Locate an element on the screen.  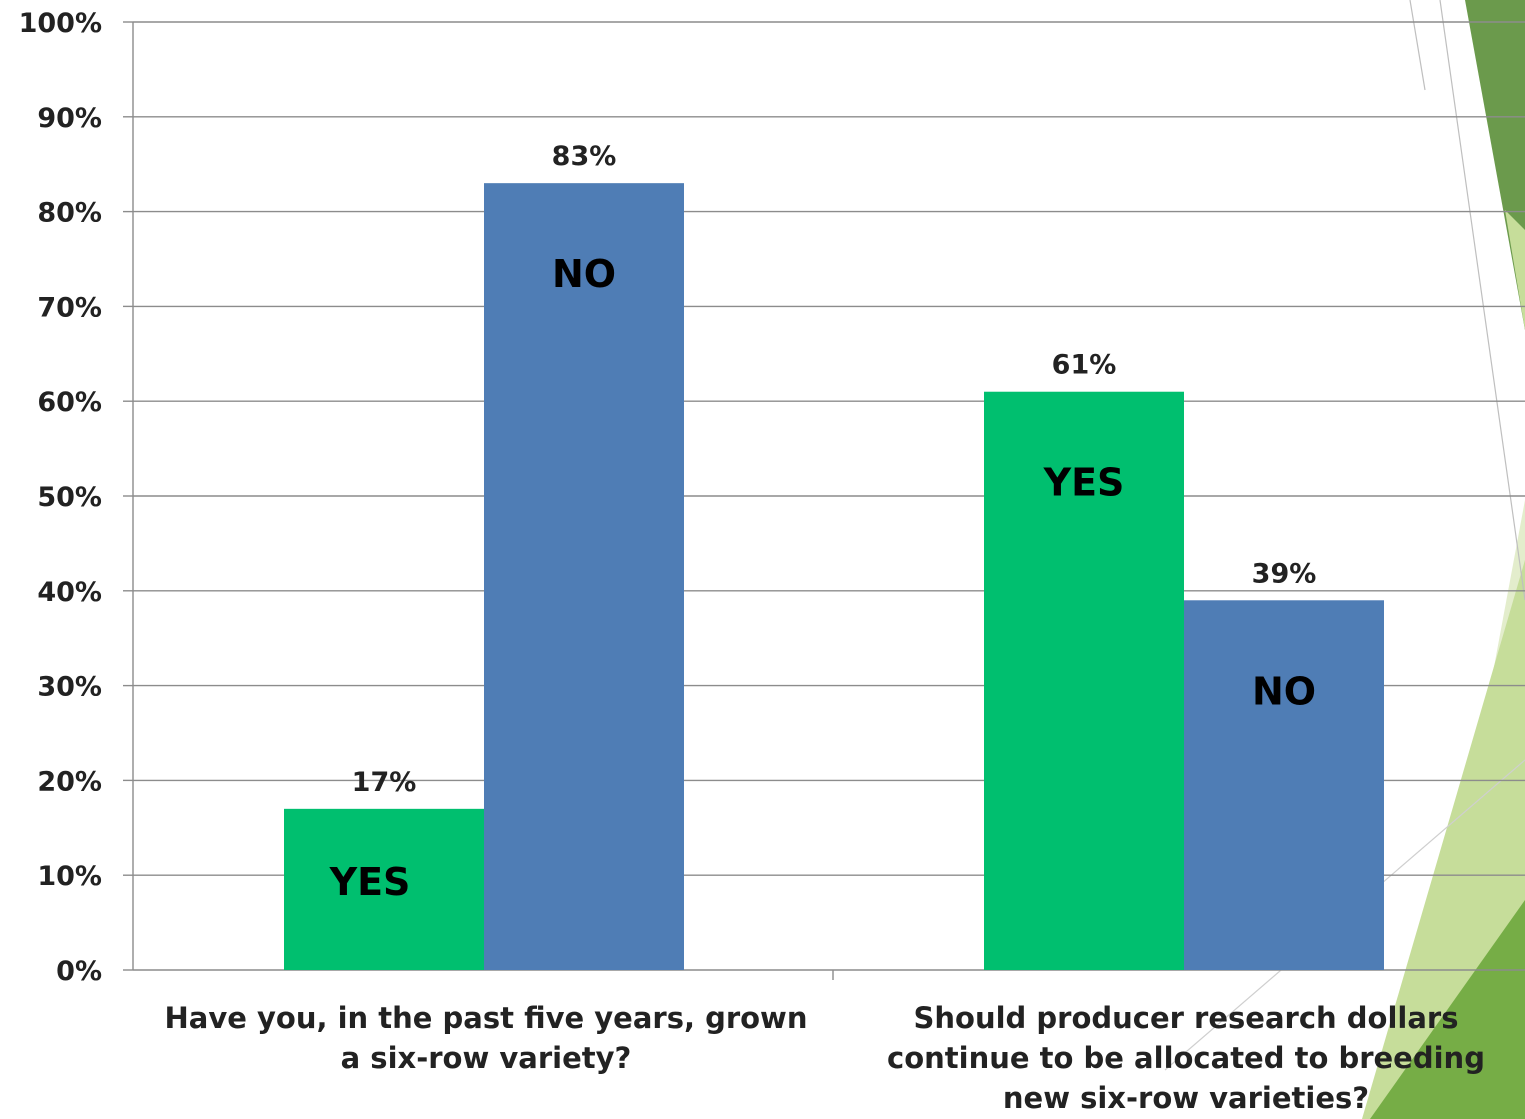
decor-light-green-sliver is located at coordinates (1515, 270).